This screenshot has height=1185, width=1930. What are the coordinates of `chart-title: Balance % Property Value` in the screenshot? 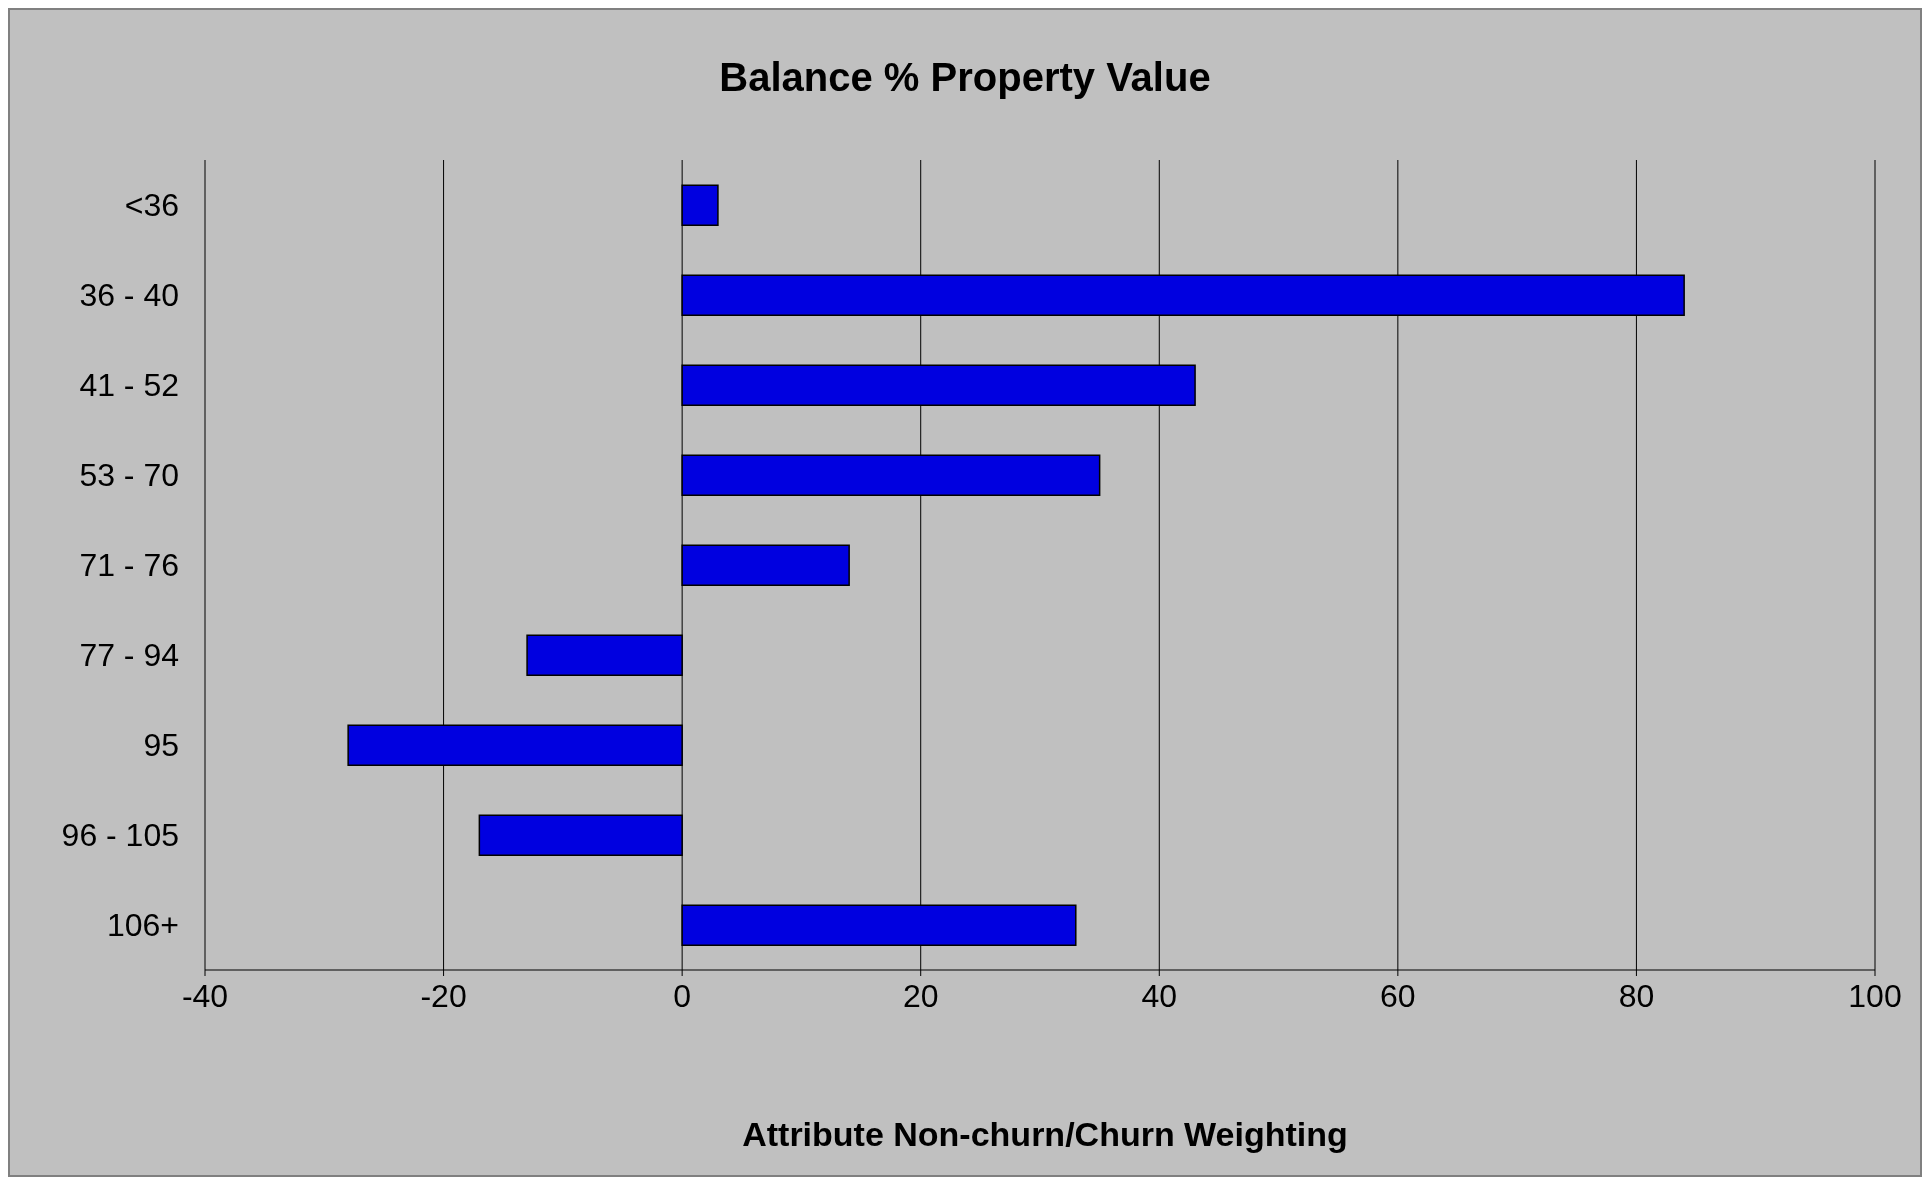 It's located at (965, 77).